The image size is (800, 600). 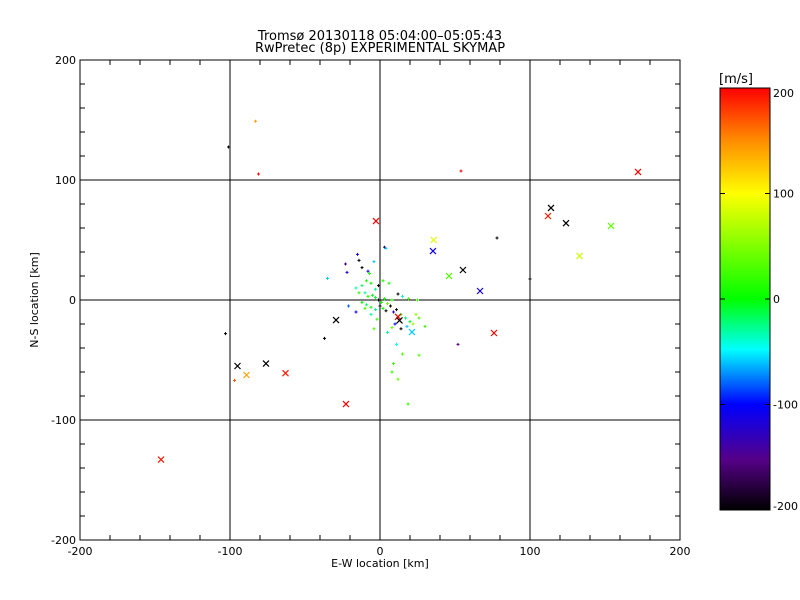 What do you see at coordinates (783, 93) in the screenshot?
I see `colorbar-tick-label: 200` at bounding box center [783, 93].